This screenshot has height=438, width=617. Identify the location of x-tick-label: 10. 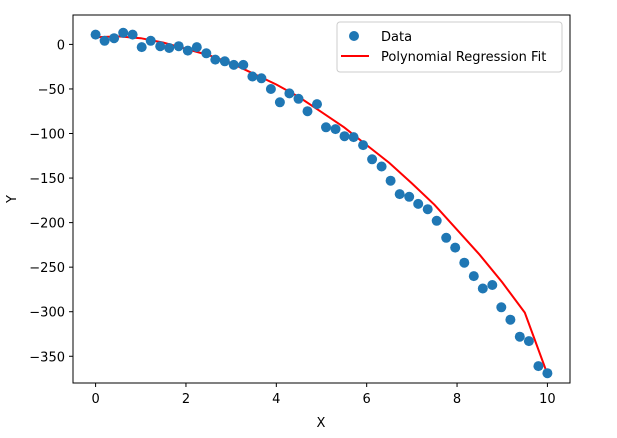
(547, 399).